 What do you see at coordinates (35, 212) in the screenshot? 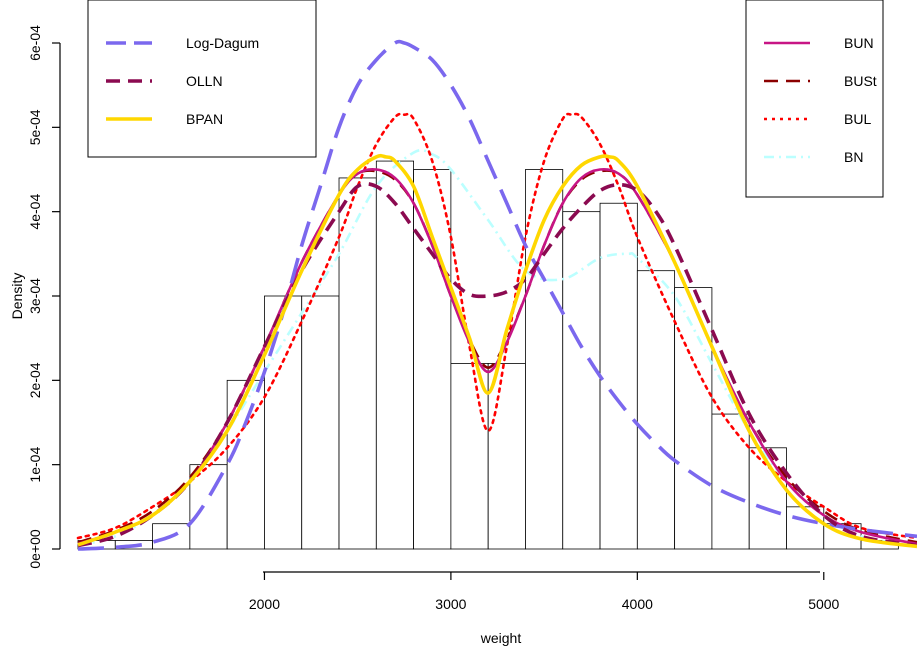
I see `y-tick-label: 4e-04` at bounding box center [35, 212].